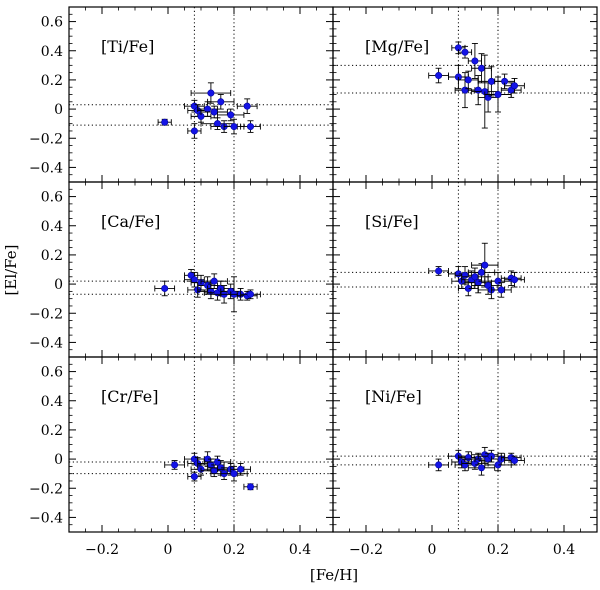  Describe the element at coordinates (129, 396) in the screenshot. I see `panel-label: [Cr/Fe]` at that location.